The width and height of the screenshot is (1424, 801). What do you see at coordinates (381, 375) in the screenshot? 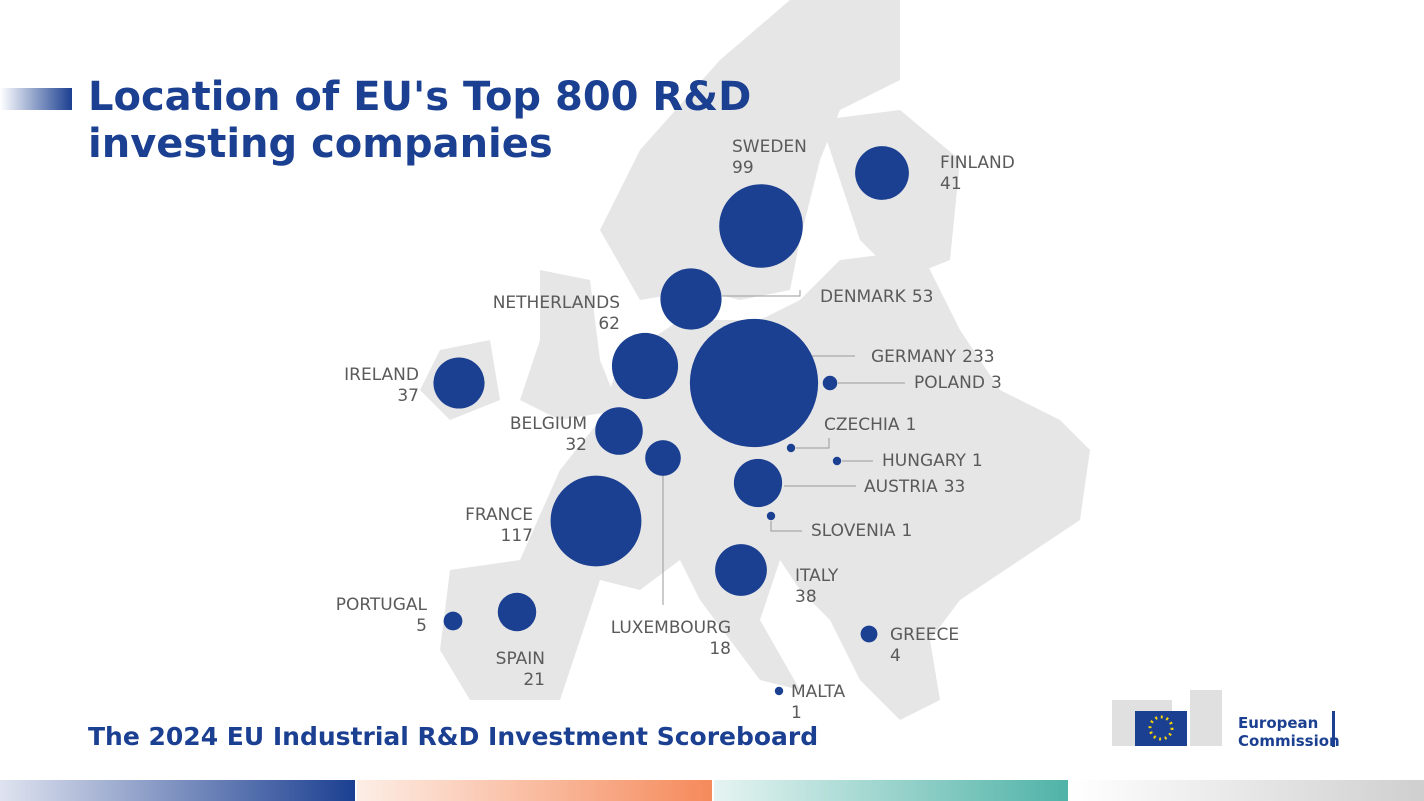
I see `country-name: IRELAND` at bounding box center [381, 375].